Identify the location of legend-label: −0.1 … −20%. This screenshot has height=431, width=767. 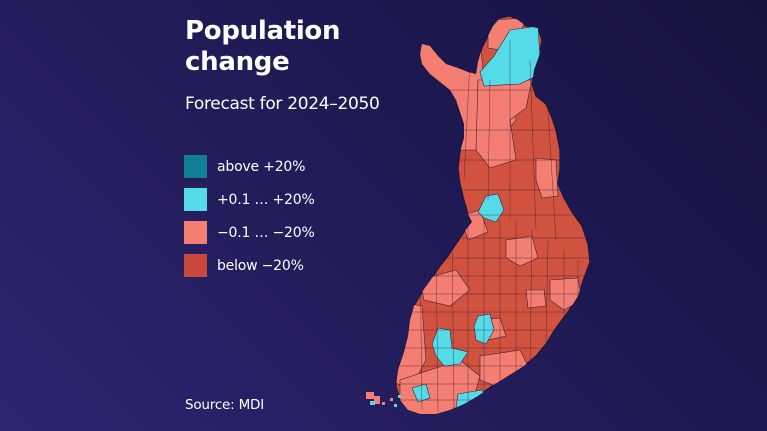
(266, 232).